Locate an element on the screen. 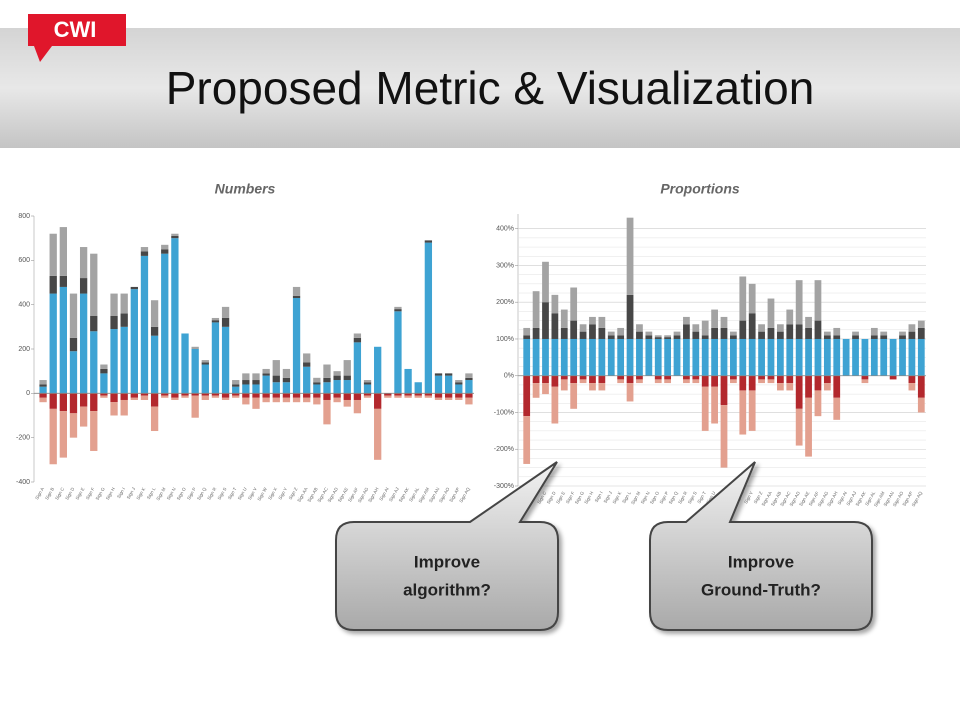 The width and height of the screenshot is (960, 725). y-tick-label: -100% is located at coordinates (504, 412).